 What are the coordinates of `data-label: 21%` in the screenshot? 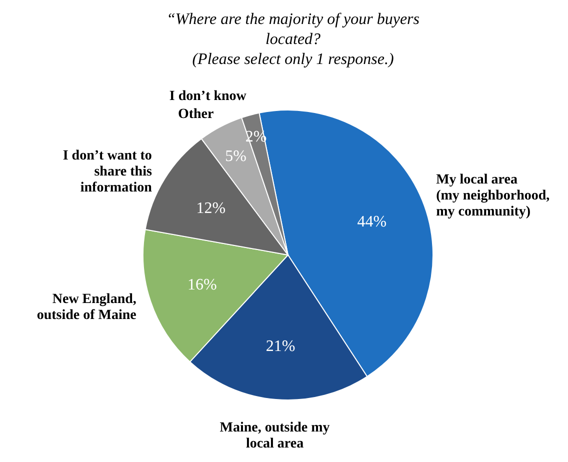 It's located at (281, 346).